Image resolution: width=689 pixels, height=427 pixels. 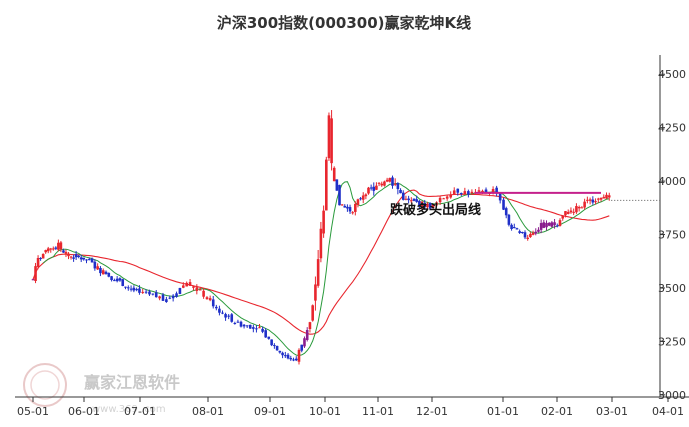 I want to click on y-tick-label: 4000, so click(x=672, y=181).